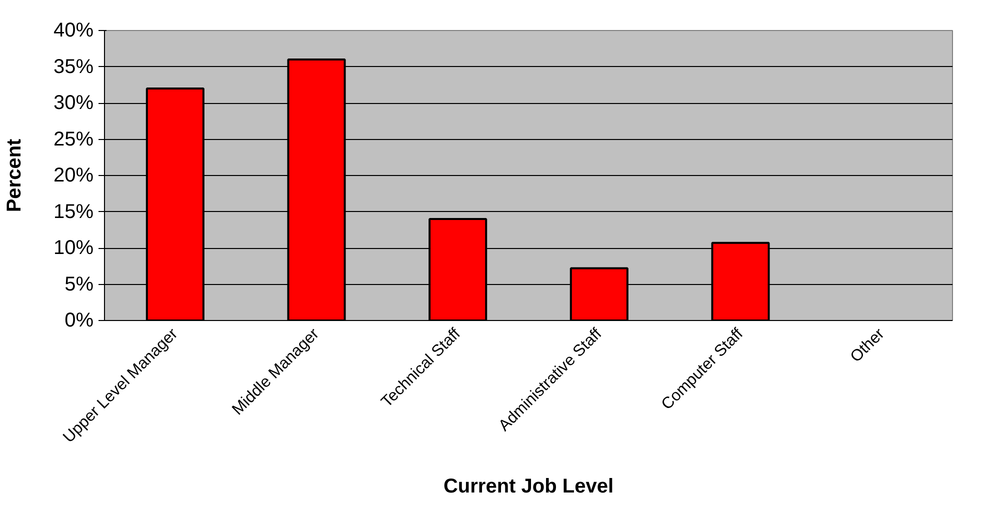  Describe the element at coordinates (73, 175) in the screenshot. I see `y-tick-label: 20%` at that location.